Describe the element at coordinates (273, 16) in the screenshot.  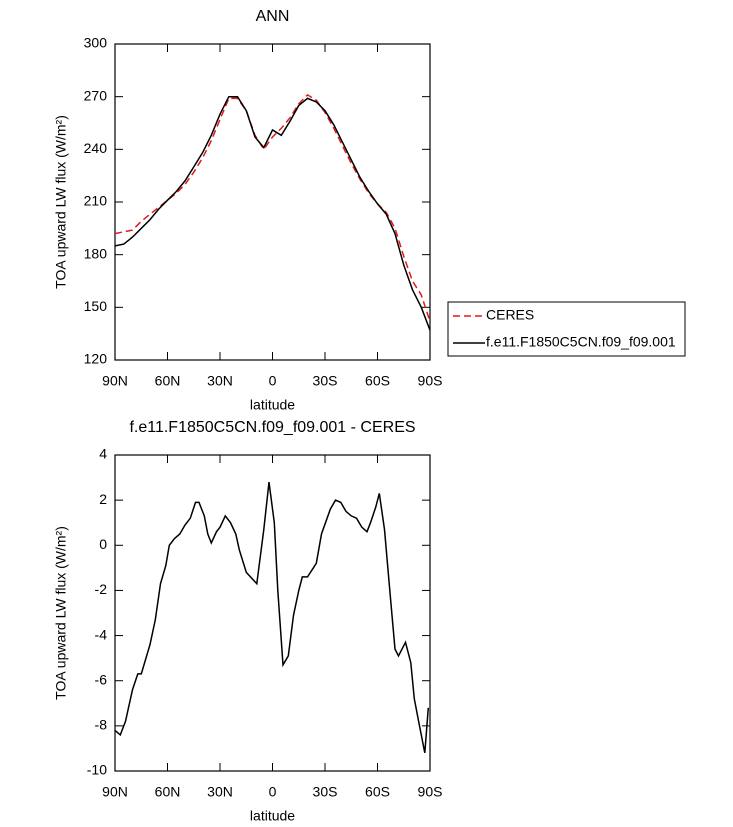
I see `chart-title: ANN` at that location.